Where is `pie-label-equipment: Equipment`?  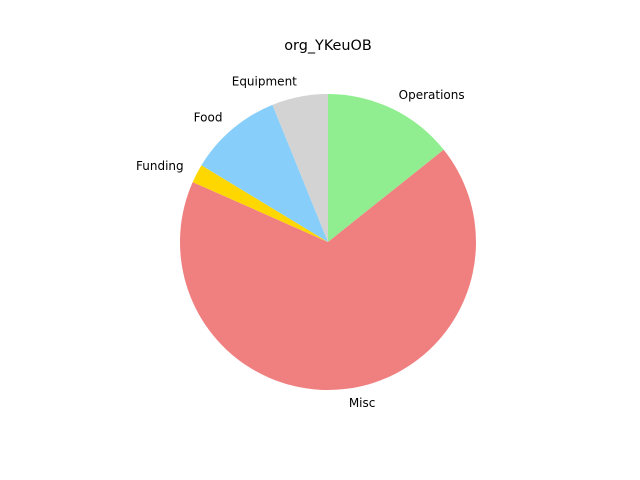
pie-label-equipment: Equipment is located at coordinates (264, 82).